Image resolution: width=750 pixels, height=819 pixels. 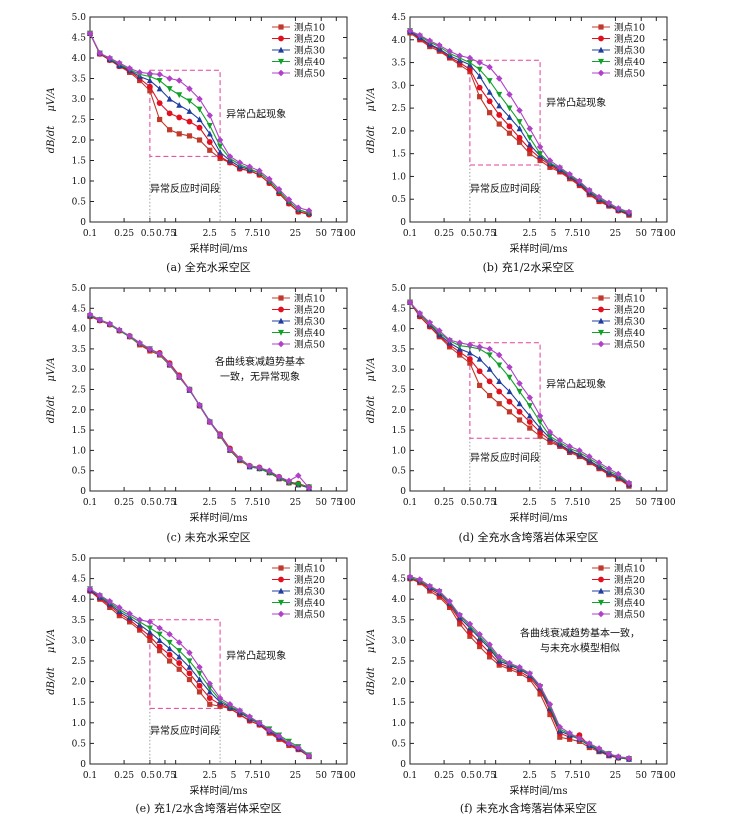 I want to click on x-tick-label: 10, so click(x=265, y=503).